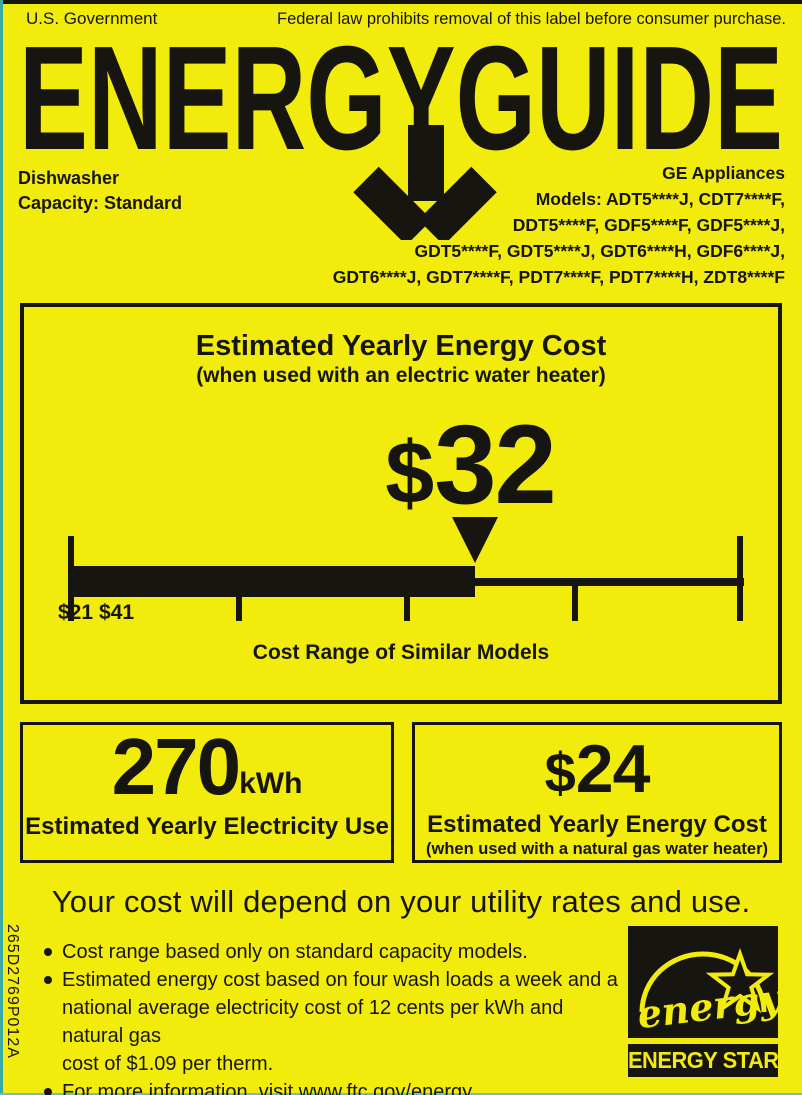 This screenshot has height=1095, width=802. I want to click on product-info: Dishwasher Capacity: Standard, so click(100, 191).